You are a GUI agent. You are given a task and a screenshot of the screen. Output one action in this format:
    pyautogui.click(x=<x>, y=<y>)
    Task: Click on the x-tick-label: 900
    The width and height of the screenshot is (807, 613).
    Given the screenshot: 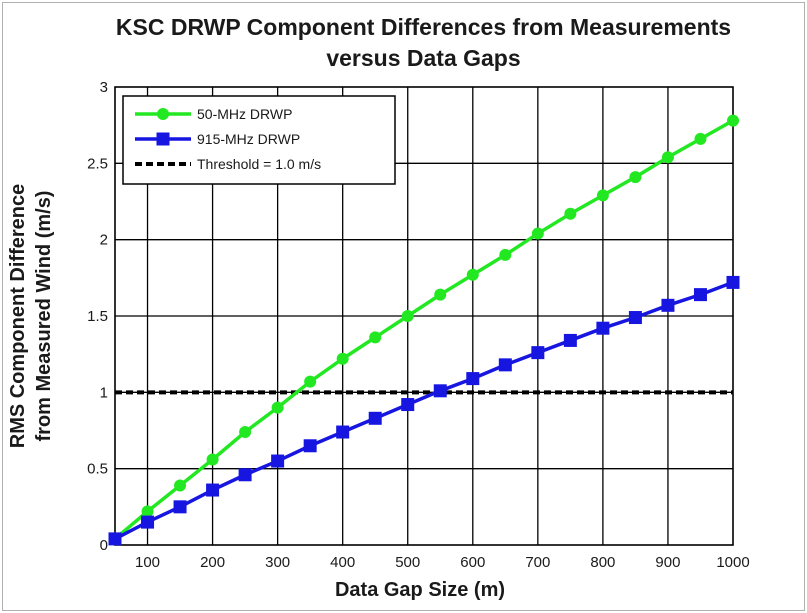 What is the action you would take?
    pyautogui.click(x=667, y=562)
    